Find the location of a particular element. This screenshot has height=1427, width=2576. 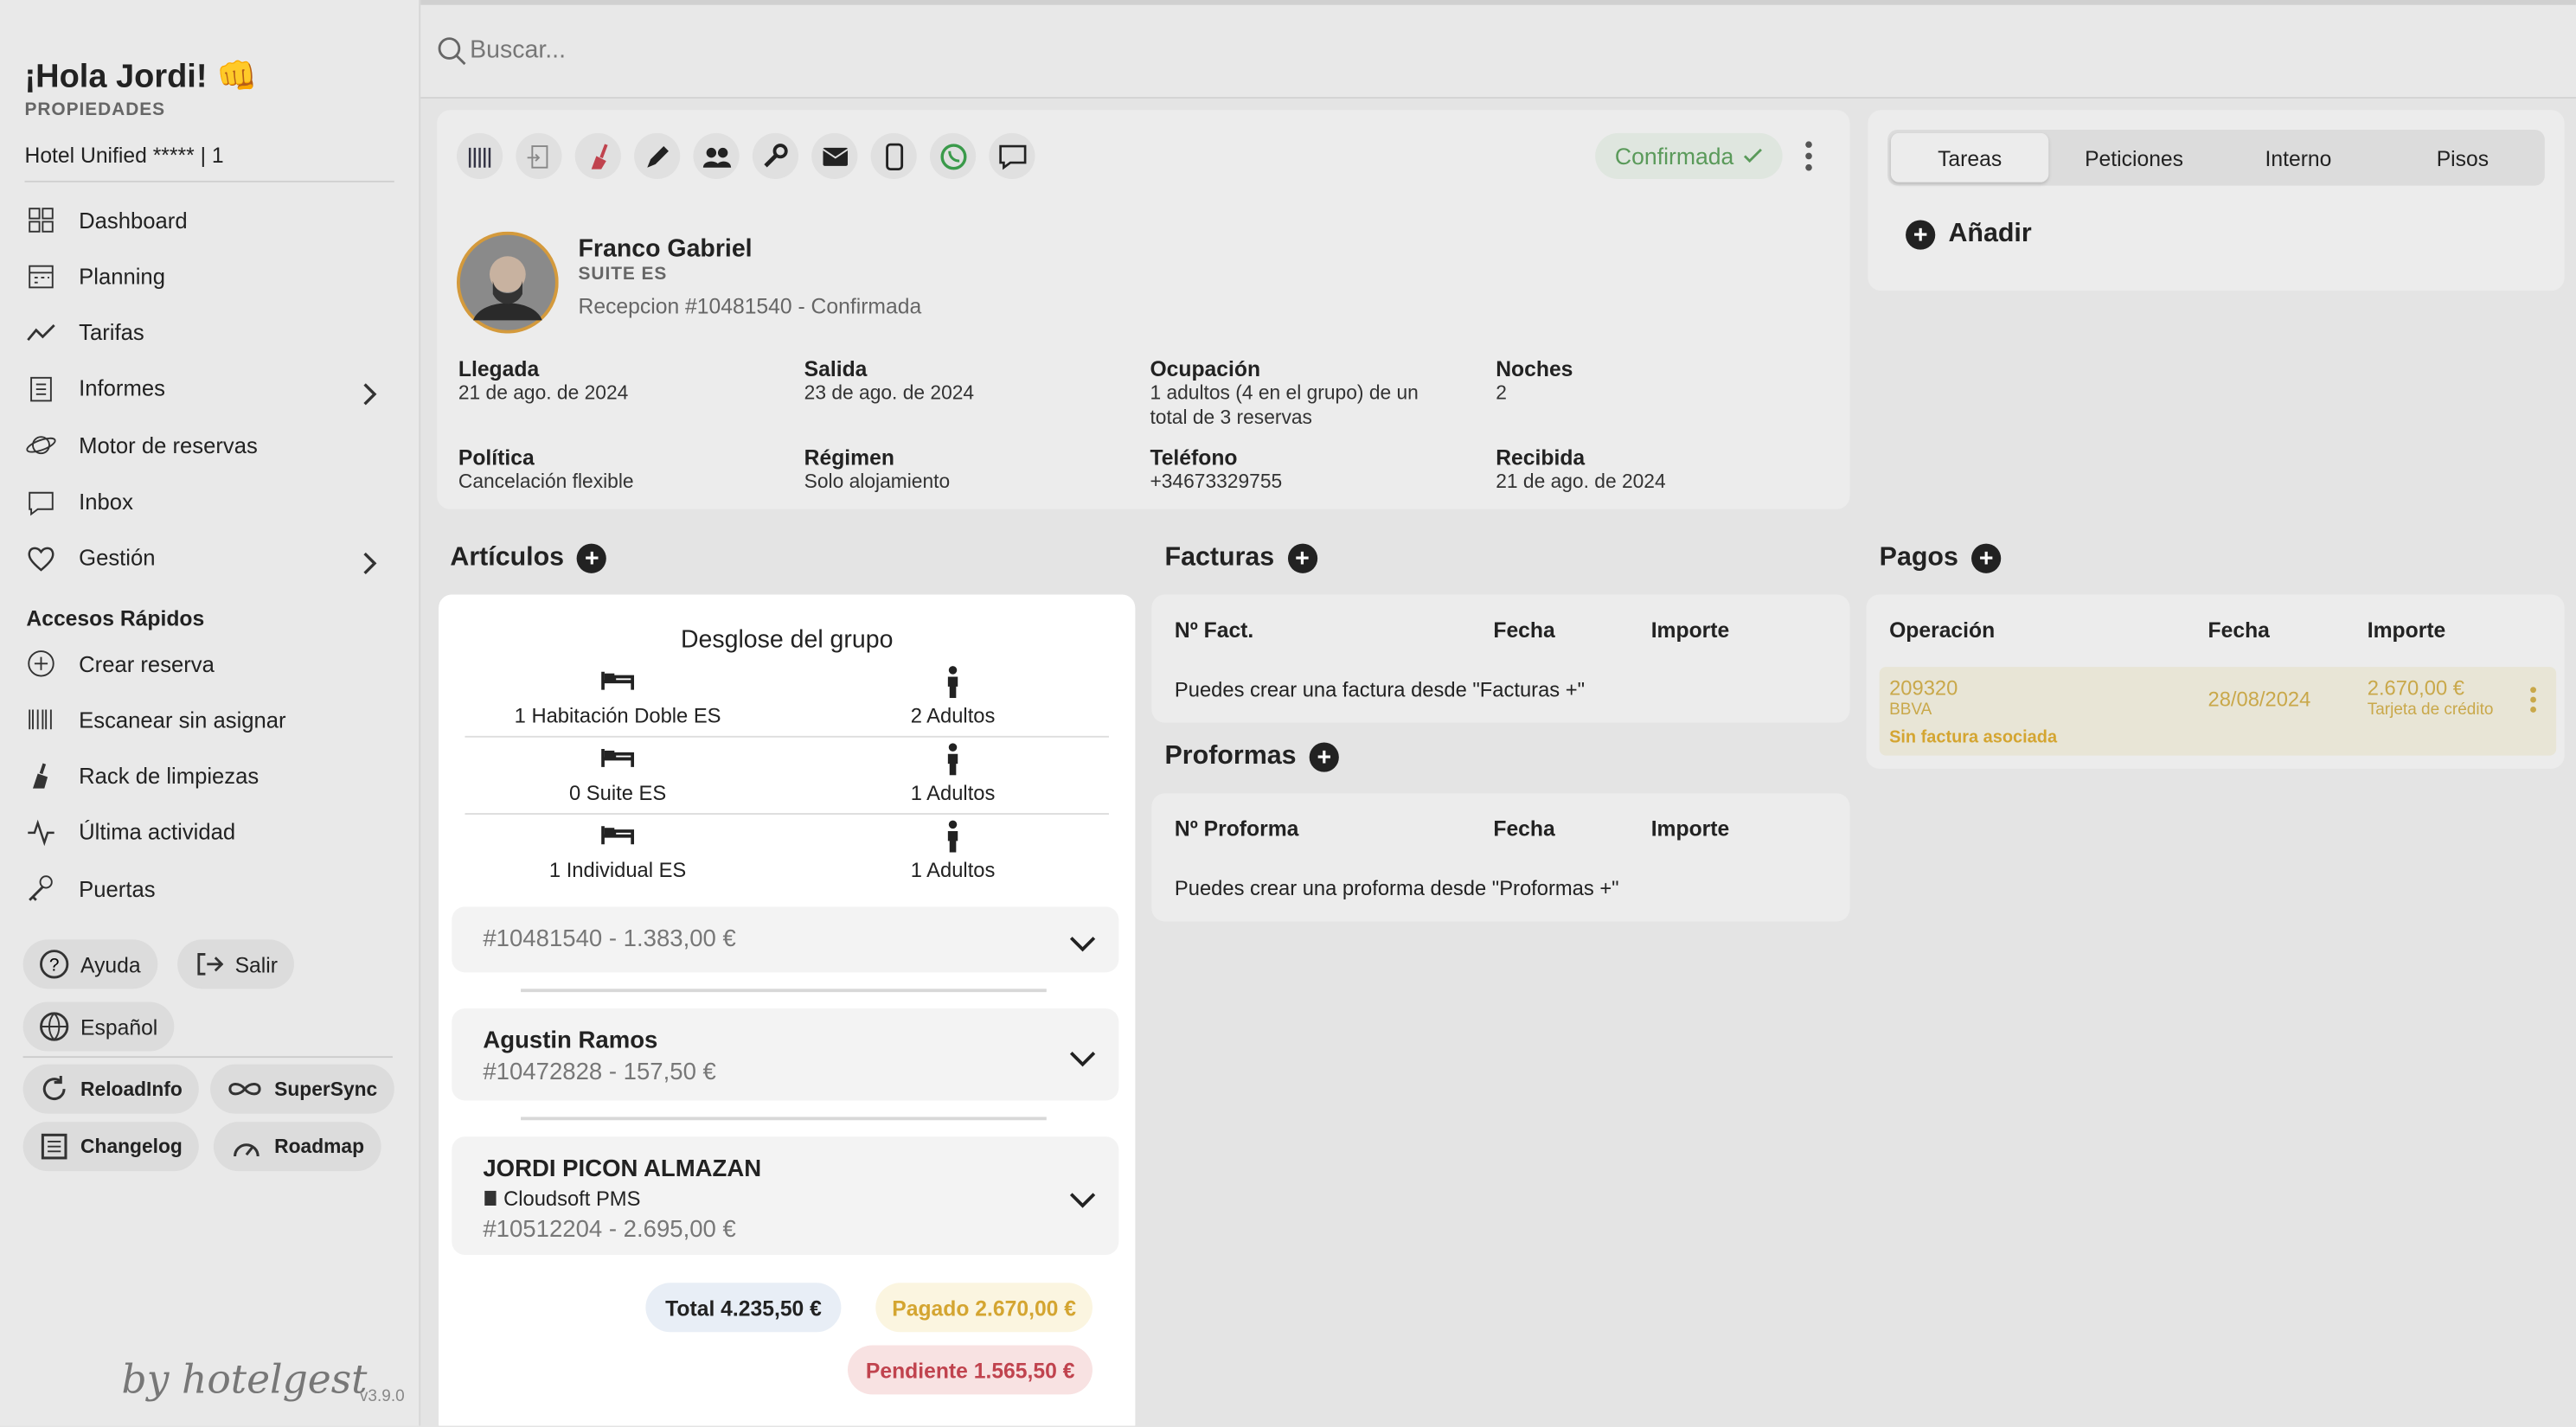

payments-header: Pagos + is located at coordinates (1941, 558).